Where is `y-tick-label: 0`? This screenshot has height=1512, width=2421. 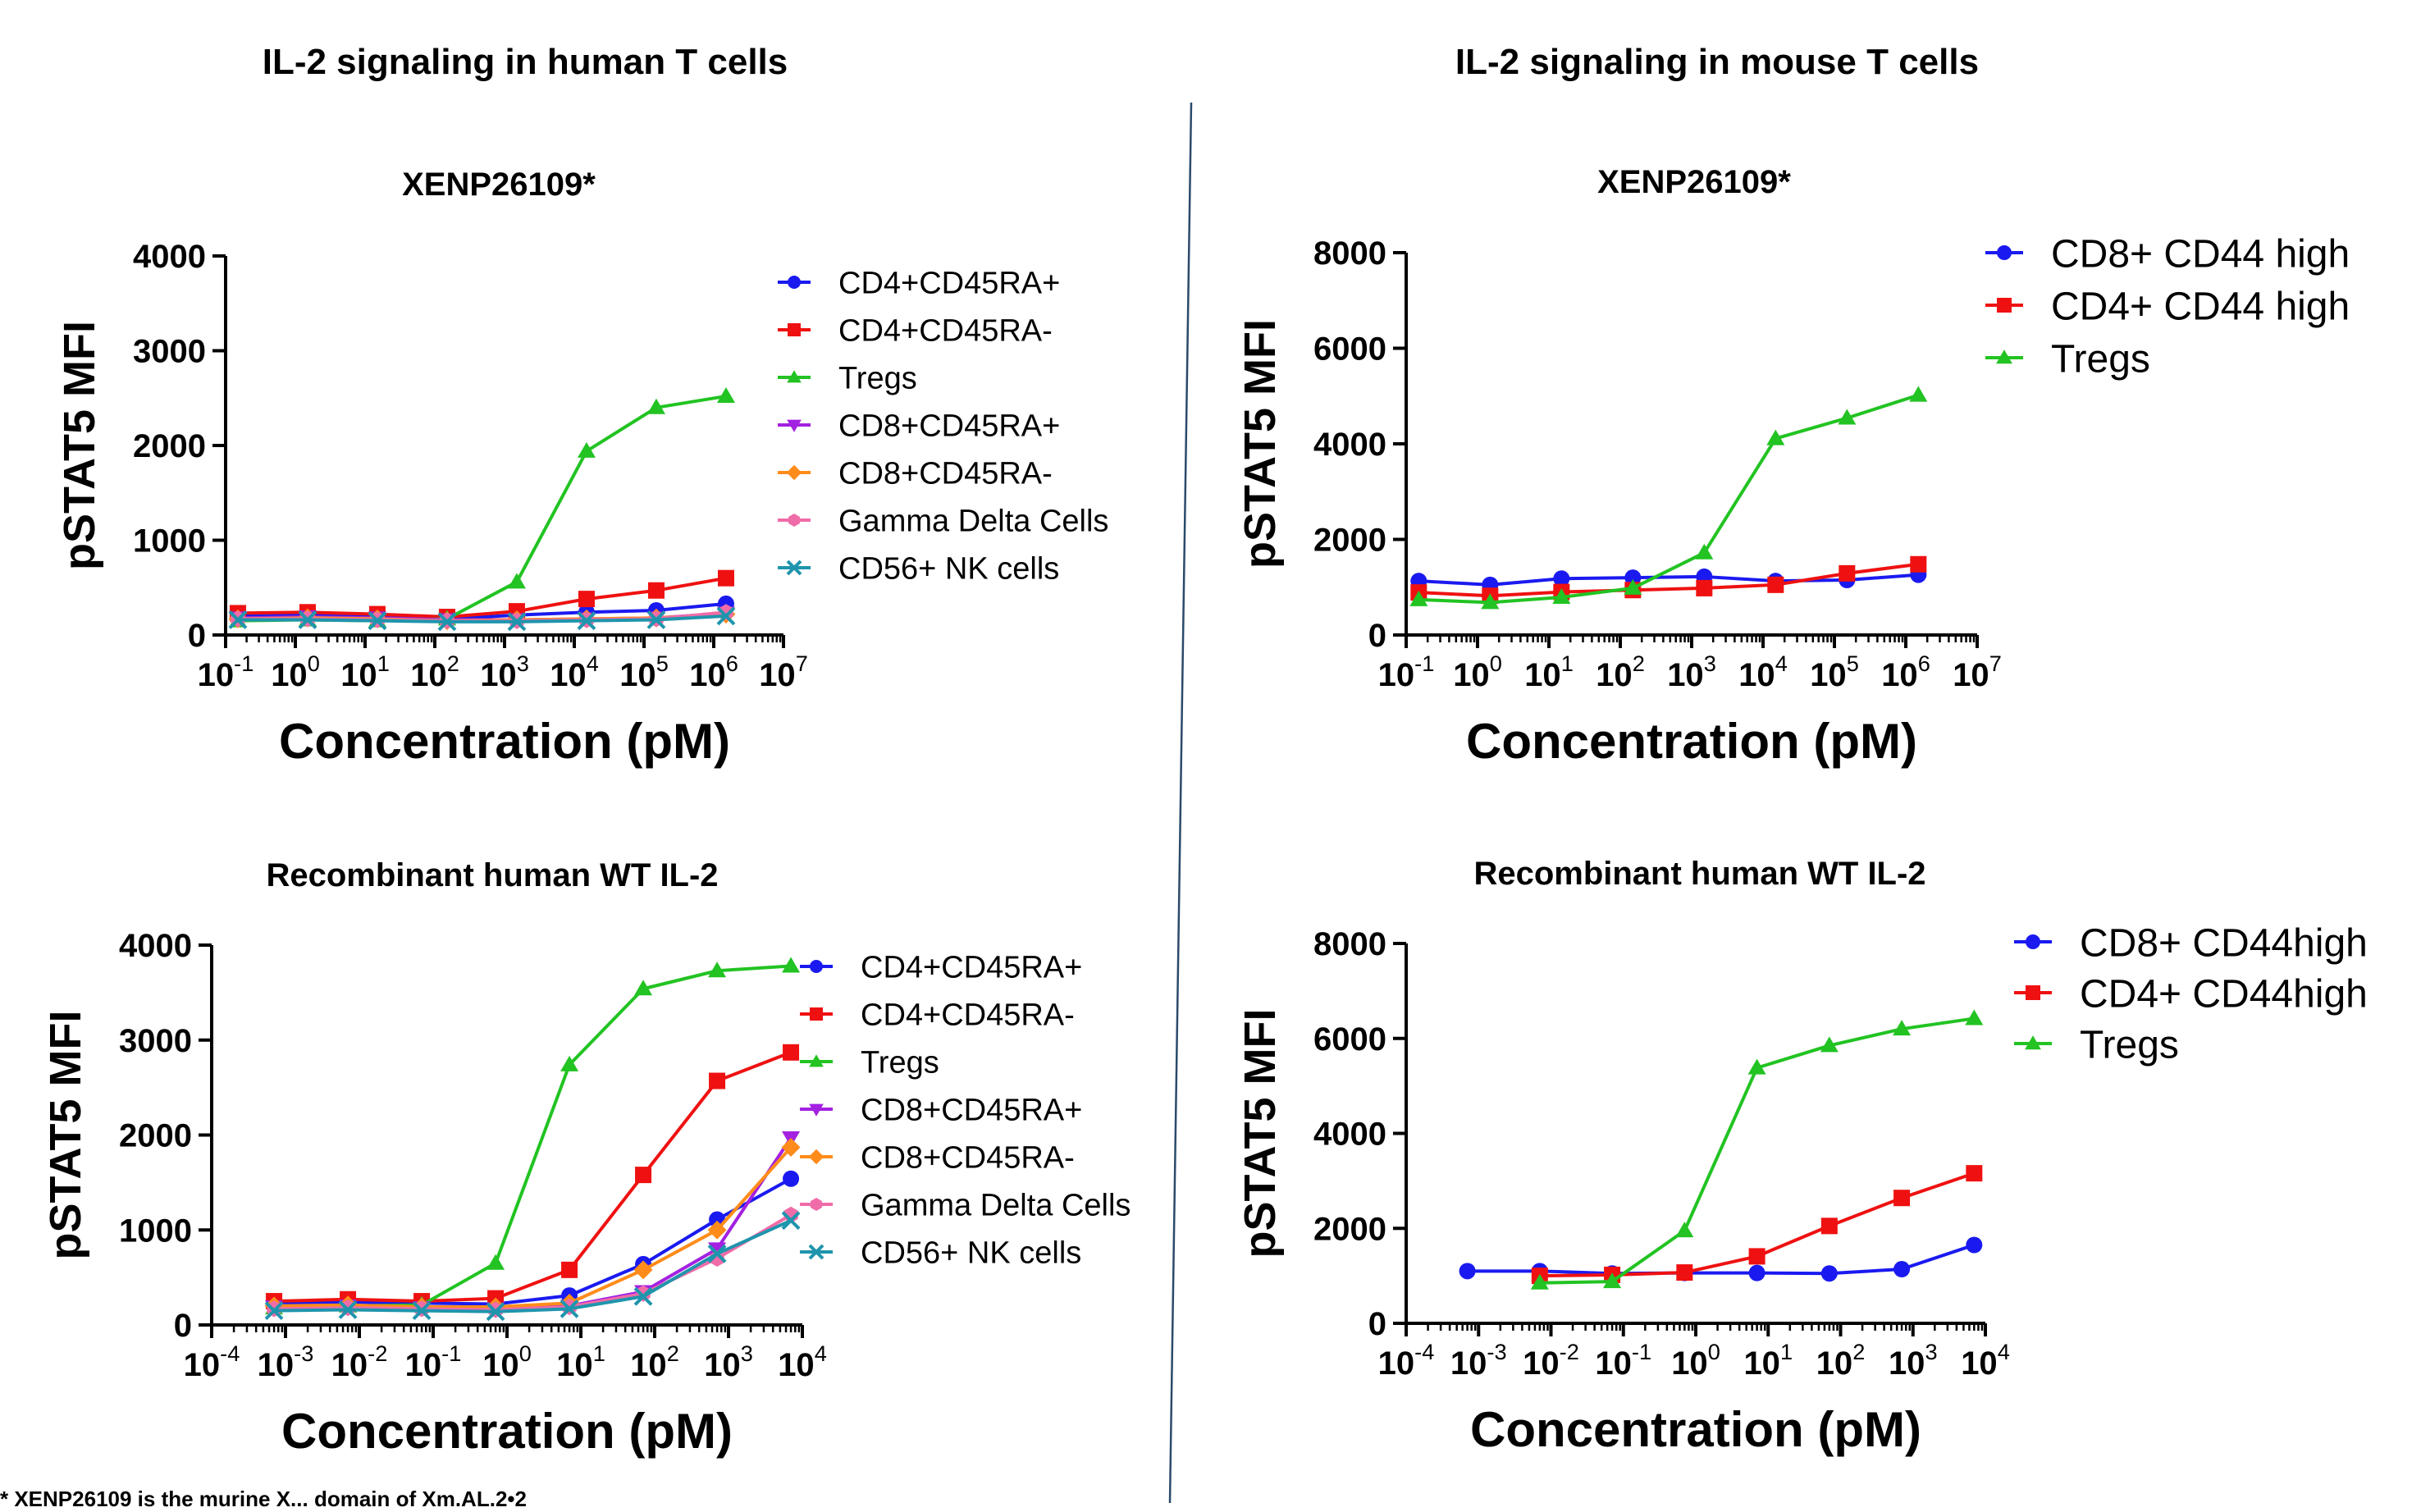
y-tick-label: 0 is located at coordinates (1377, 1324).